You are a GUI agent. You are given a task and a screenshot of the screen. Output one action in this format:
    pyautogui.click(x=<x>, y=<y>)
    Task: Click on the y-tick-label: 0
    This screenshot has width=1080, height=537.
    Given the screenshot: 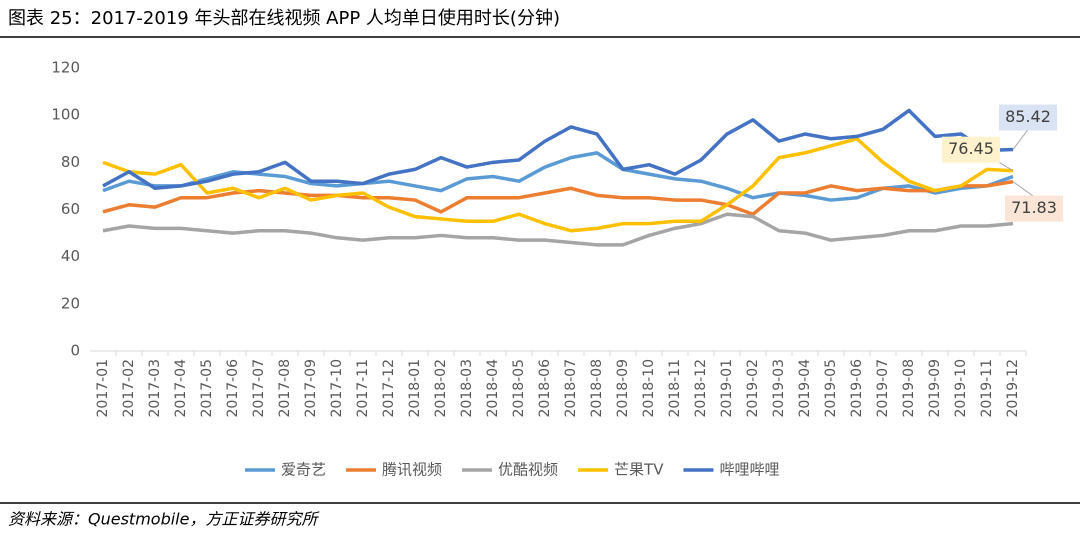 What is the action you would take?
    pyautogui.click(x=75, y=351)
    